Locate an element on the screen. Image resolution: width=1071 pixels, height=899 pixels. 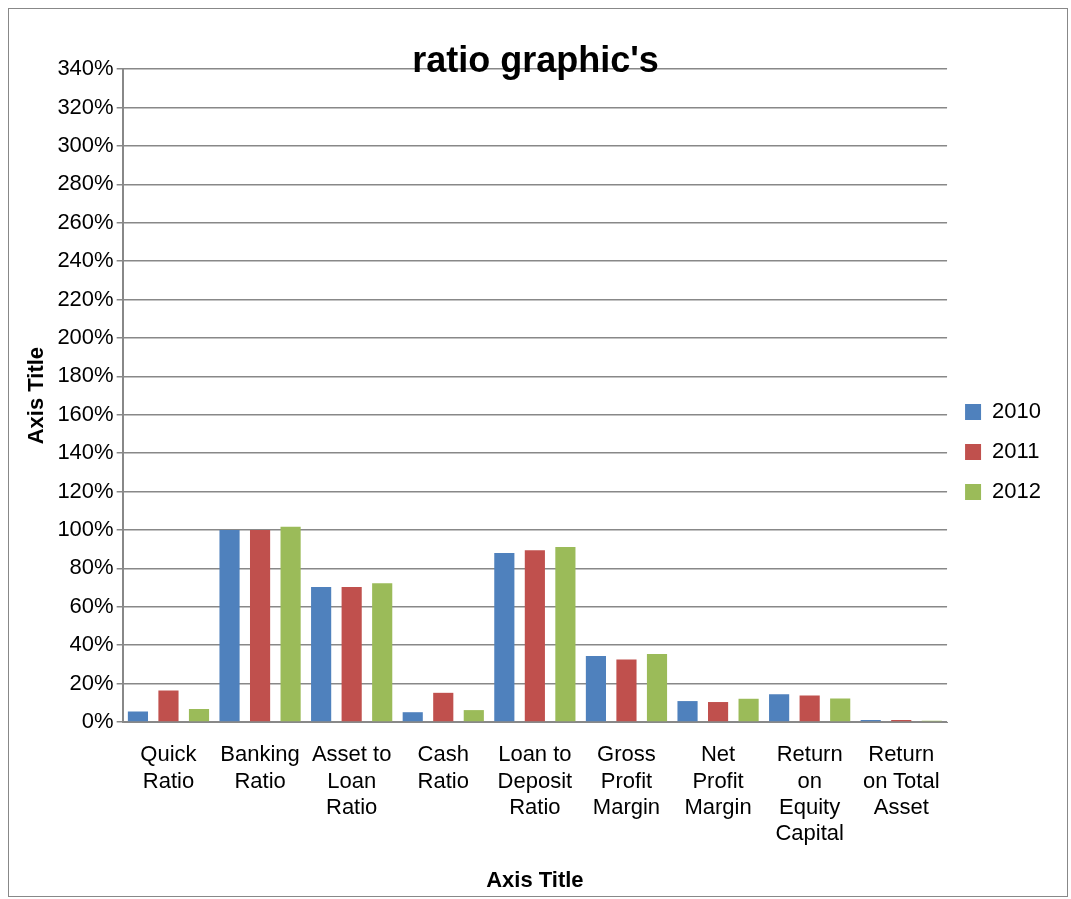
x-tick-label: Net Profit Margin is located at coordinates (718, 780).